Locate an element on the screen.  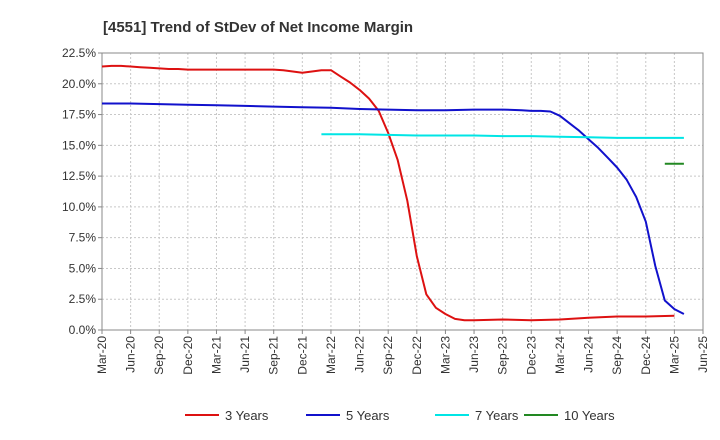
y-tick-label: 22.5% is located at coordinates (79, 53).